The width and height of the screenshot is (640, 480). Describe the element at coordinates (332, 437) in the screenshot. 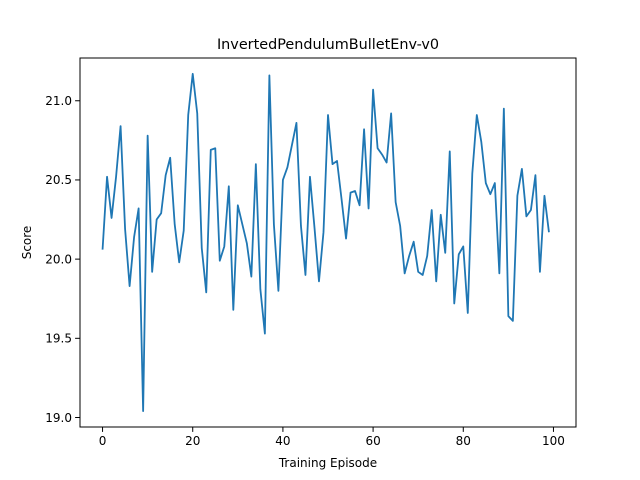

I see `x-axis: 0 20 40 60 80 100` at that location.